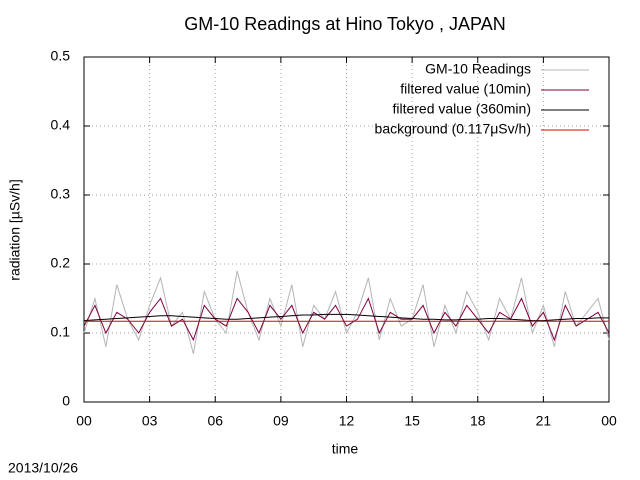 This screenshot has height=480, width=640. Describe the element at coordinates (453, 129) in the screenshot. I see `legend-label: background (0.117μSv/h)` at that location.